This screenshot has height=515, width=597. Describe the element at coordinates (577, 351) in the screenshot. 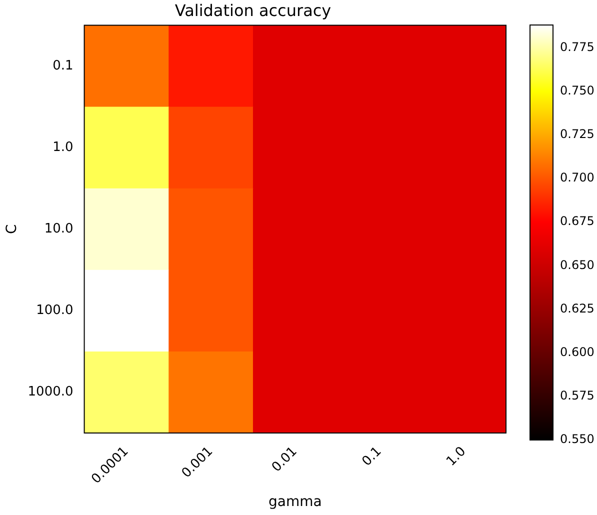

I see `color-bar-label: 0.600` at that location.